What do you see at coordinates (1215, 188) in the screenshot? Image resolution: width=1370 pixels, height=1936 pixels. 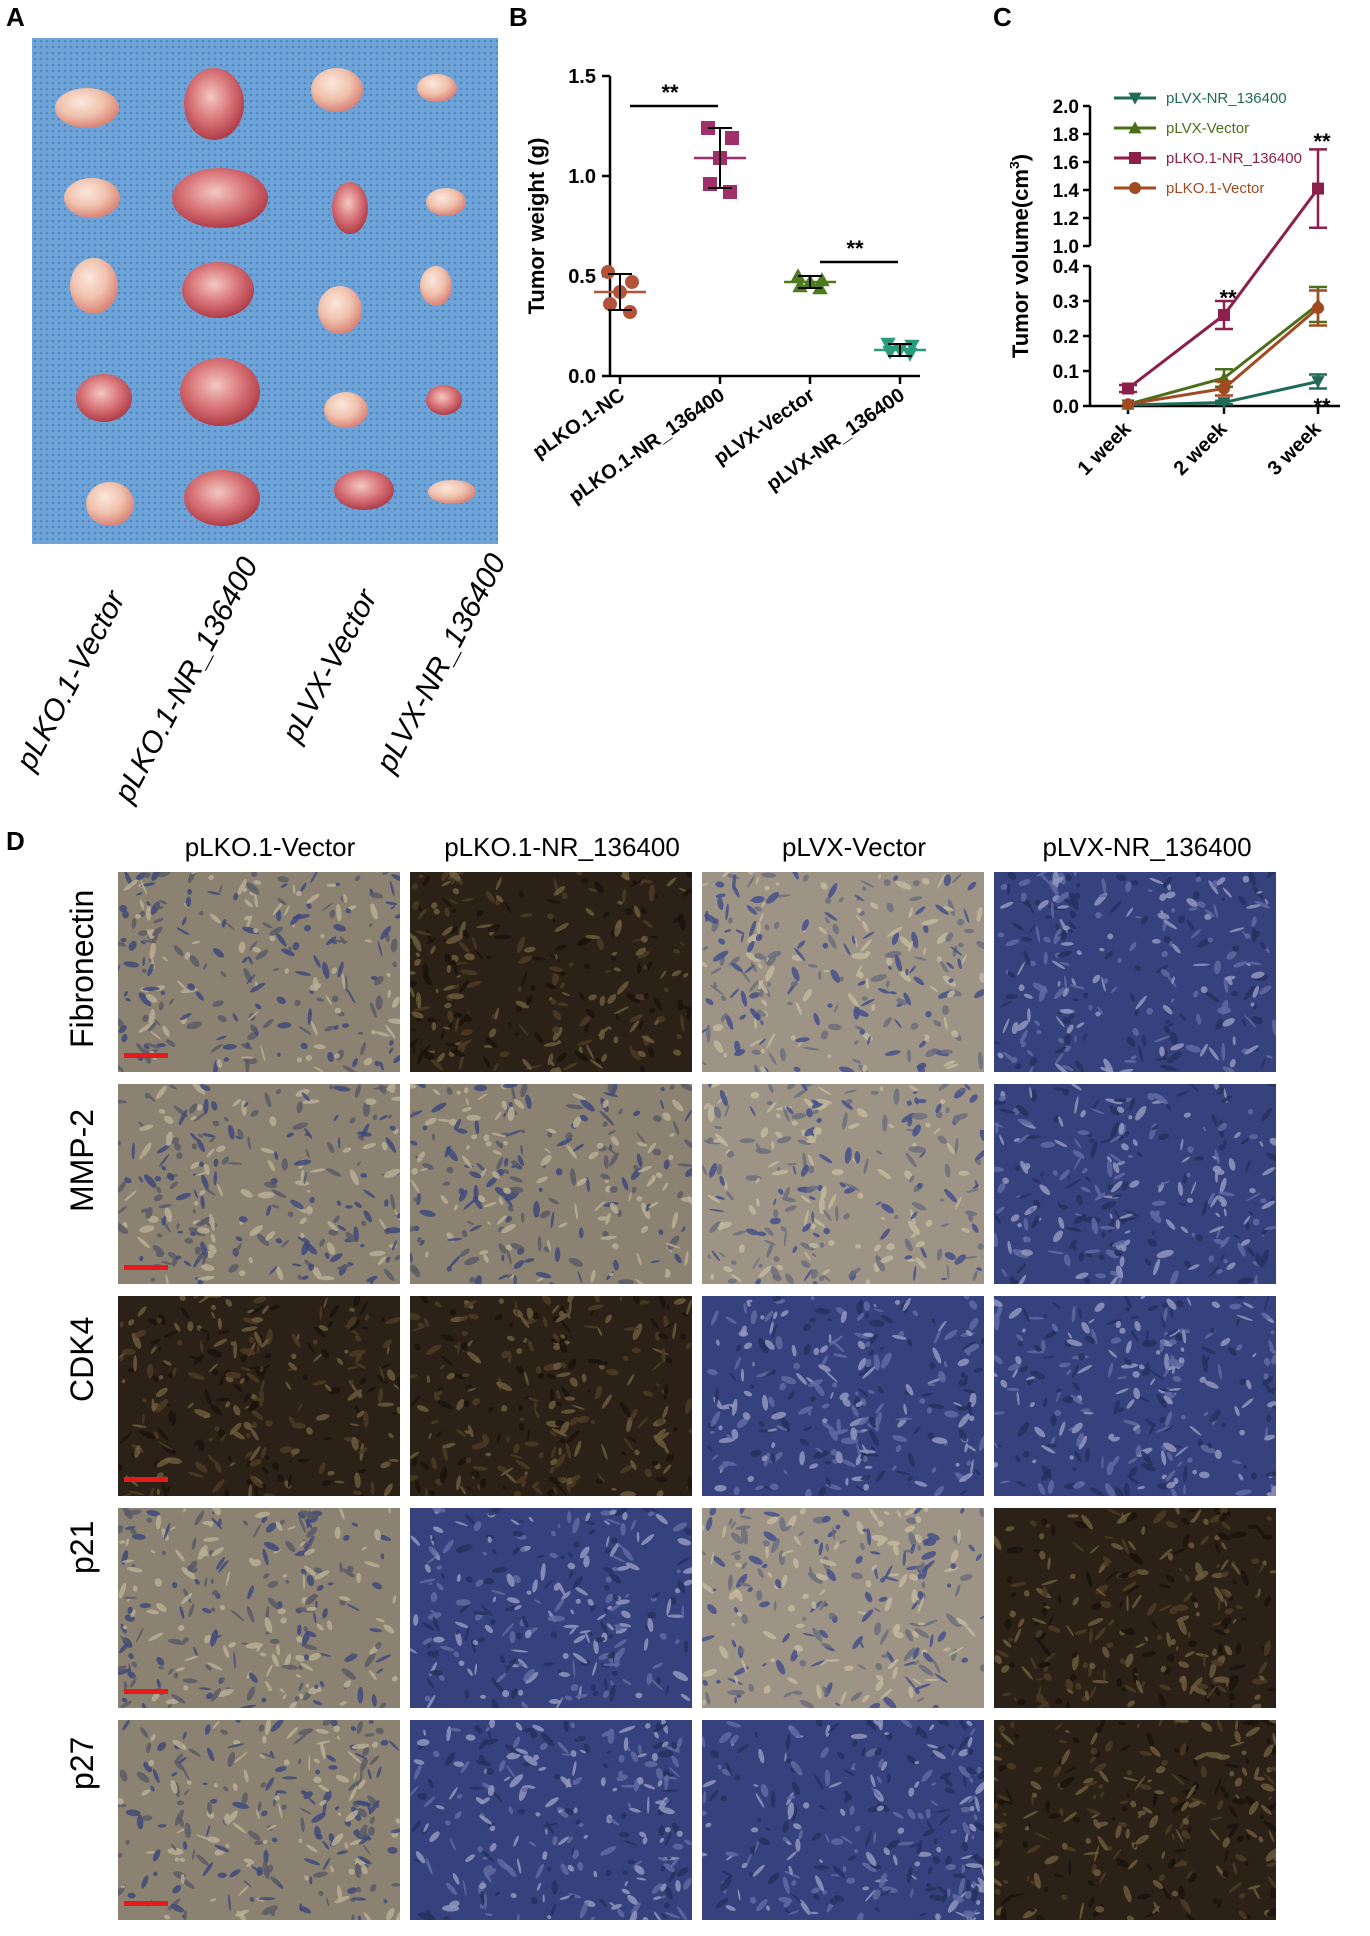 I see `legend-label: pLKO.1-Vector` at bounding box center [1215, 188].